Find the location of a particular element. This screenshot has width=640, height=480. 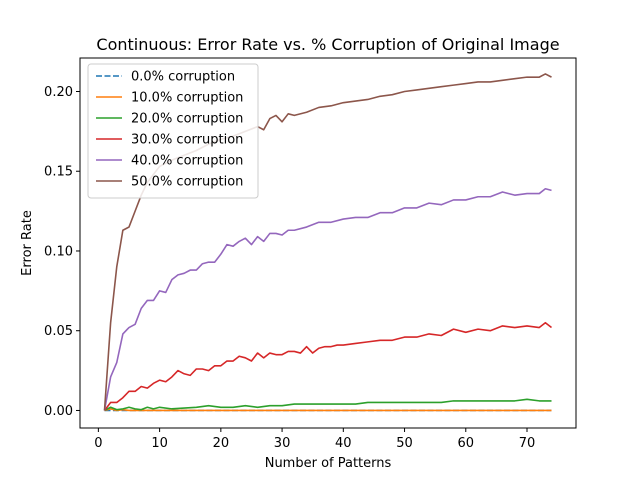

legend-label-1: 10.0% corruption is located at coordinates (187, 98).